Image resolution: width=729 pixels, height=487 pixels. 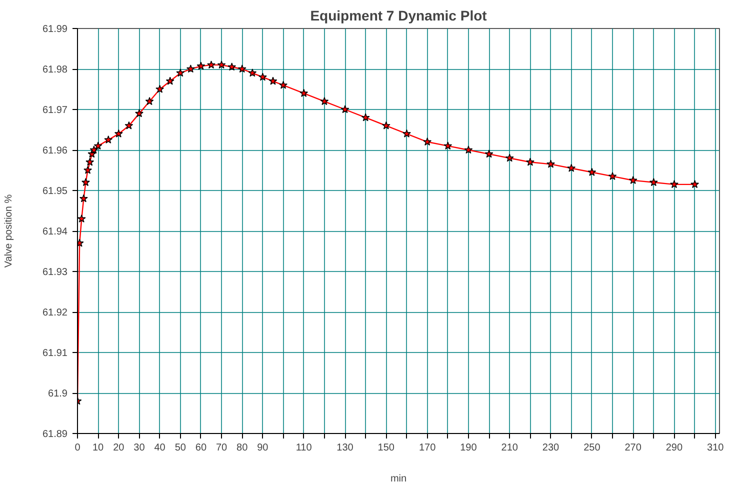 I want to click on y-tick-label: 61.9, so click(x=58, y=394).